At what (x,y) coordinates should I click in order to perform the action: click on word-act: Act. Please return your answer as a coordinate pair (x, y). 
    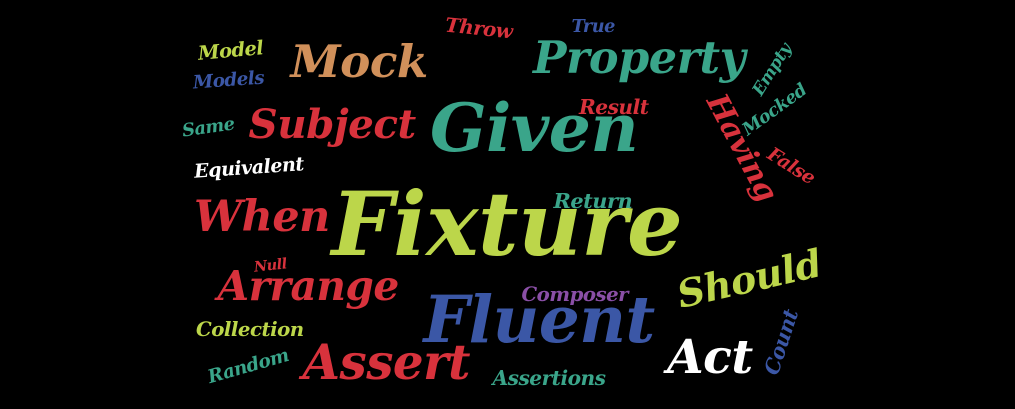
    Looking at the image, I should click on (710, 357).